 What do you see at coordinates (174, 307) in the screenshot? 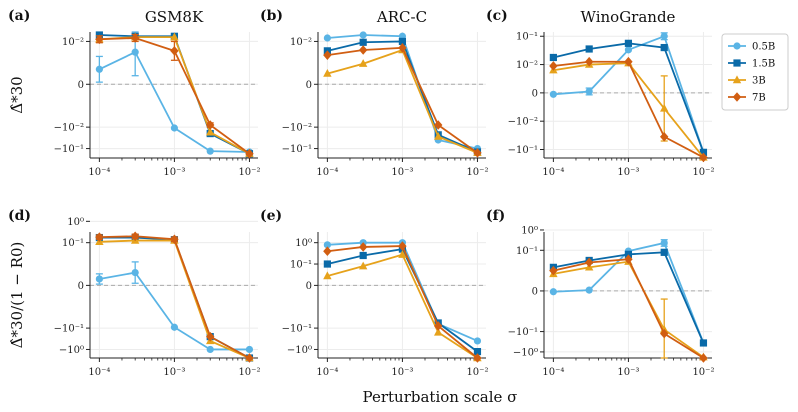
I see `series-0.5B` at bounding box center [174, 307].